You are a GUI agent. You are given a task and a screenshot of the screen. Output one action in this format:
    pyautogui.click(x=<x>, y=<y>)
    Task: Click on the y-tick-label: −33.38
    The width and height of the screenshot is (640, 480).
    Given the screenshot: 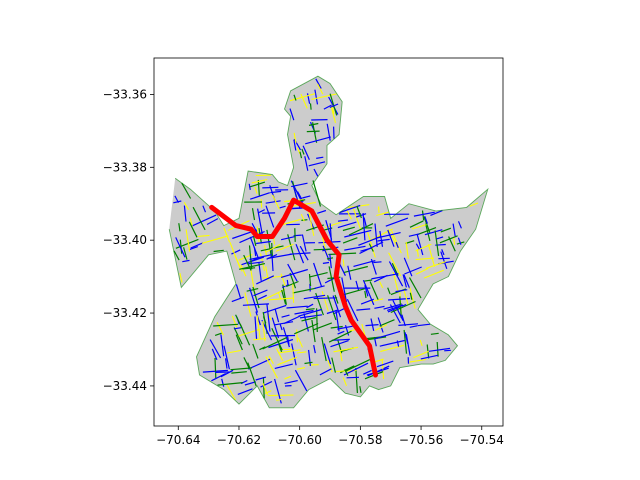 What is the action you would take?
    pyautogui.click(x=125, y=167)
    